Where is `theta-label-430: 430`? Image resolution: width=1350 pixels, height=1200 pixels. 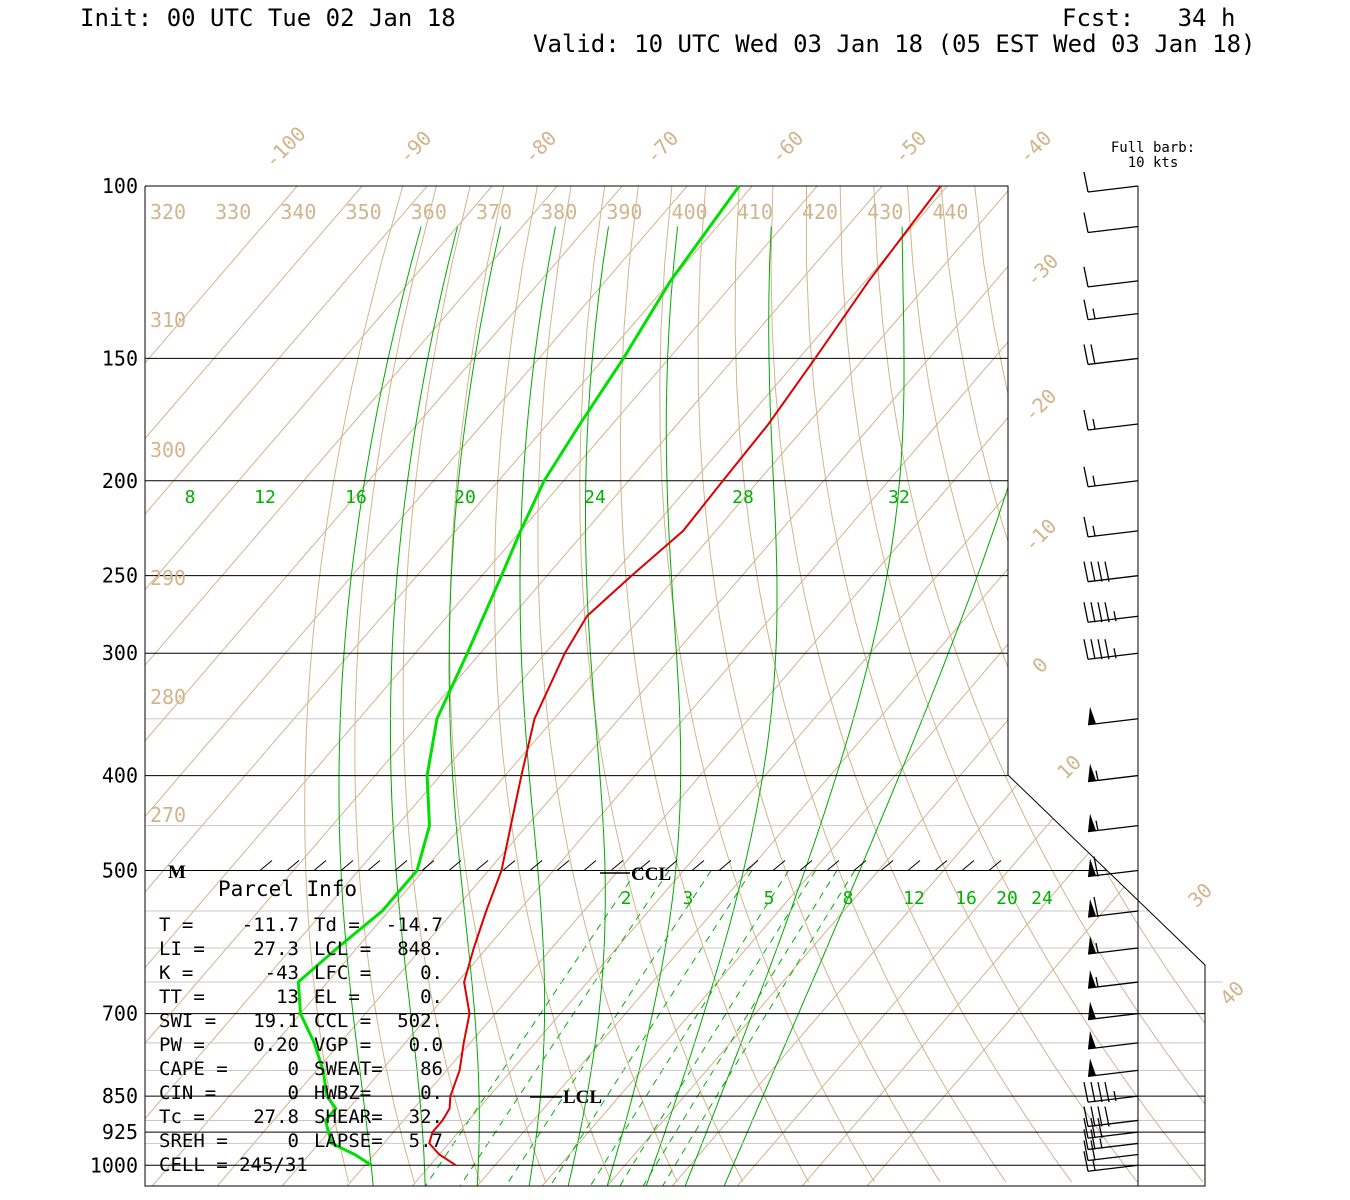
theta-label-430: 430 is located at coordinates (885, 212).